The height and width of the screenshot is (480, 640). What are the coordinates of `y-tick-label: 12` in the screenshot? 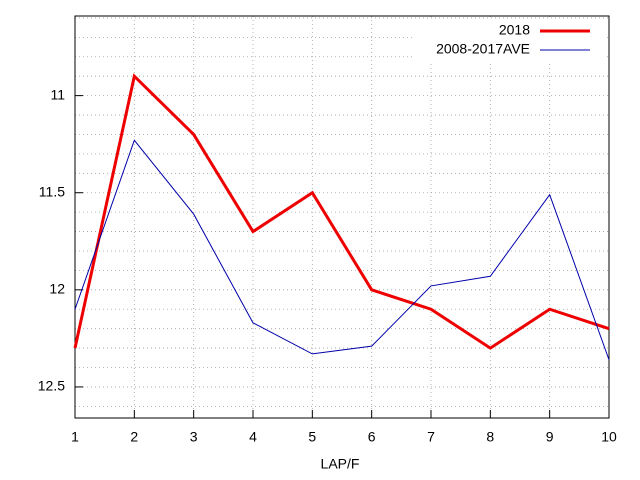 It's located at (57, 289).